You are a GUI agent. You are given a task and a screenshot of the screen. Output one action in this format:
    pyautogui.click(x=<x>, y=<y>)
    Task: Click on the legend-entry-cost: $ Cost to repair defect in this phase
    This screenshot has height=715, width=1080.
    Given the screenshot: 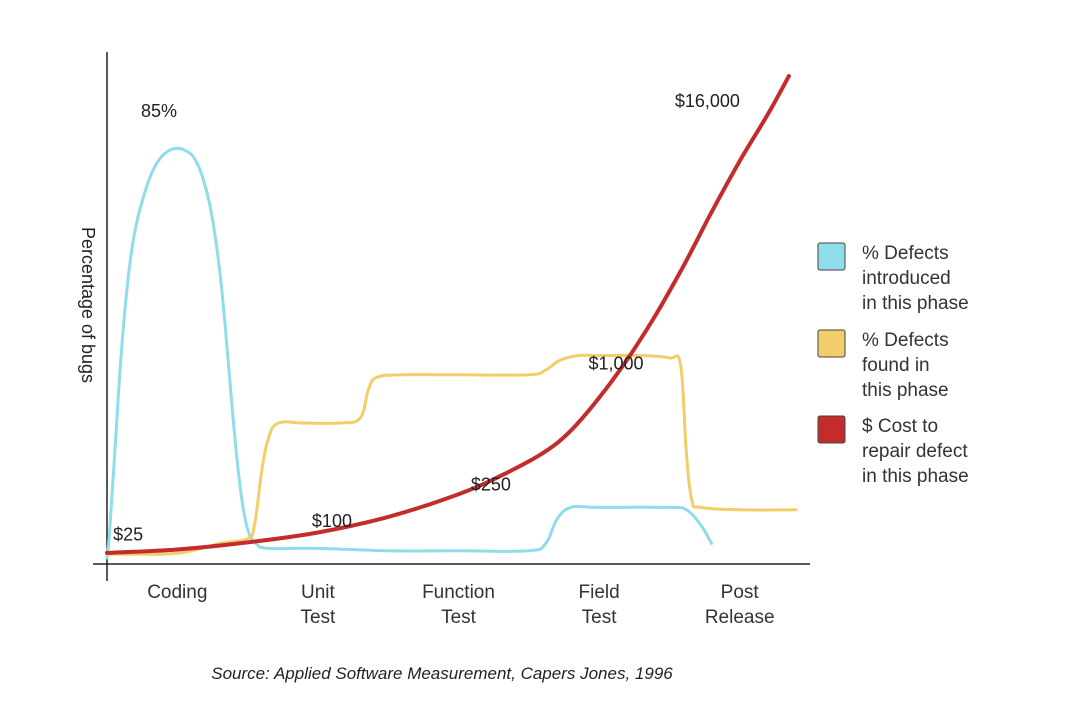 What is the action you would take?
    pyautogui.click(x=915, y=451)
    